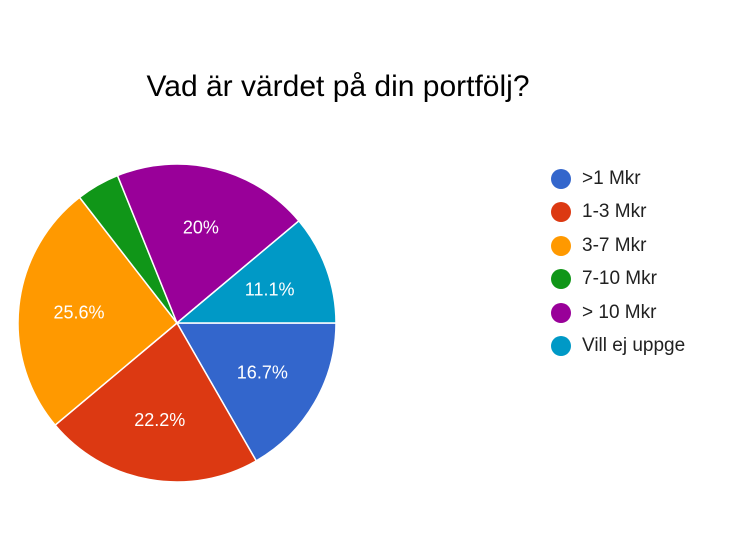 Image resolution: width=740 pixels, height=542 pixels. I want to click on legend-item-6: Vill ej uppge, so click(618, 347).